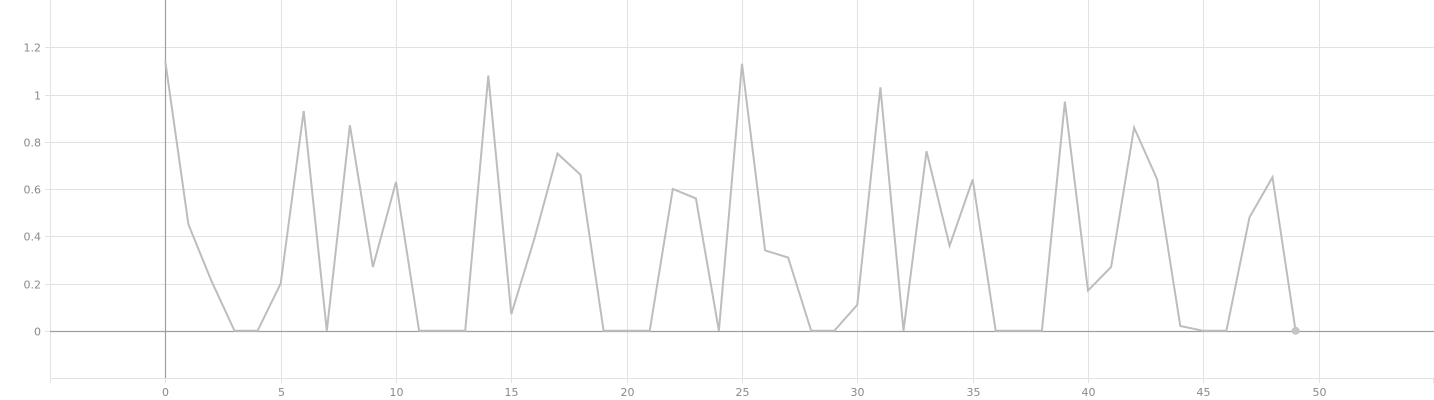 The image size is (1434, 400). What do you see at coordinates (1204, 392) in the screenshot?
I see `x-tick-label: 45` at bounding box center [1204, 392].